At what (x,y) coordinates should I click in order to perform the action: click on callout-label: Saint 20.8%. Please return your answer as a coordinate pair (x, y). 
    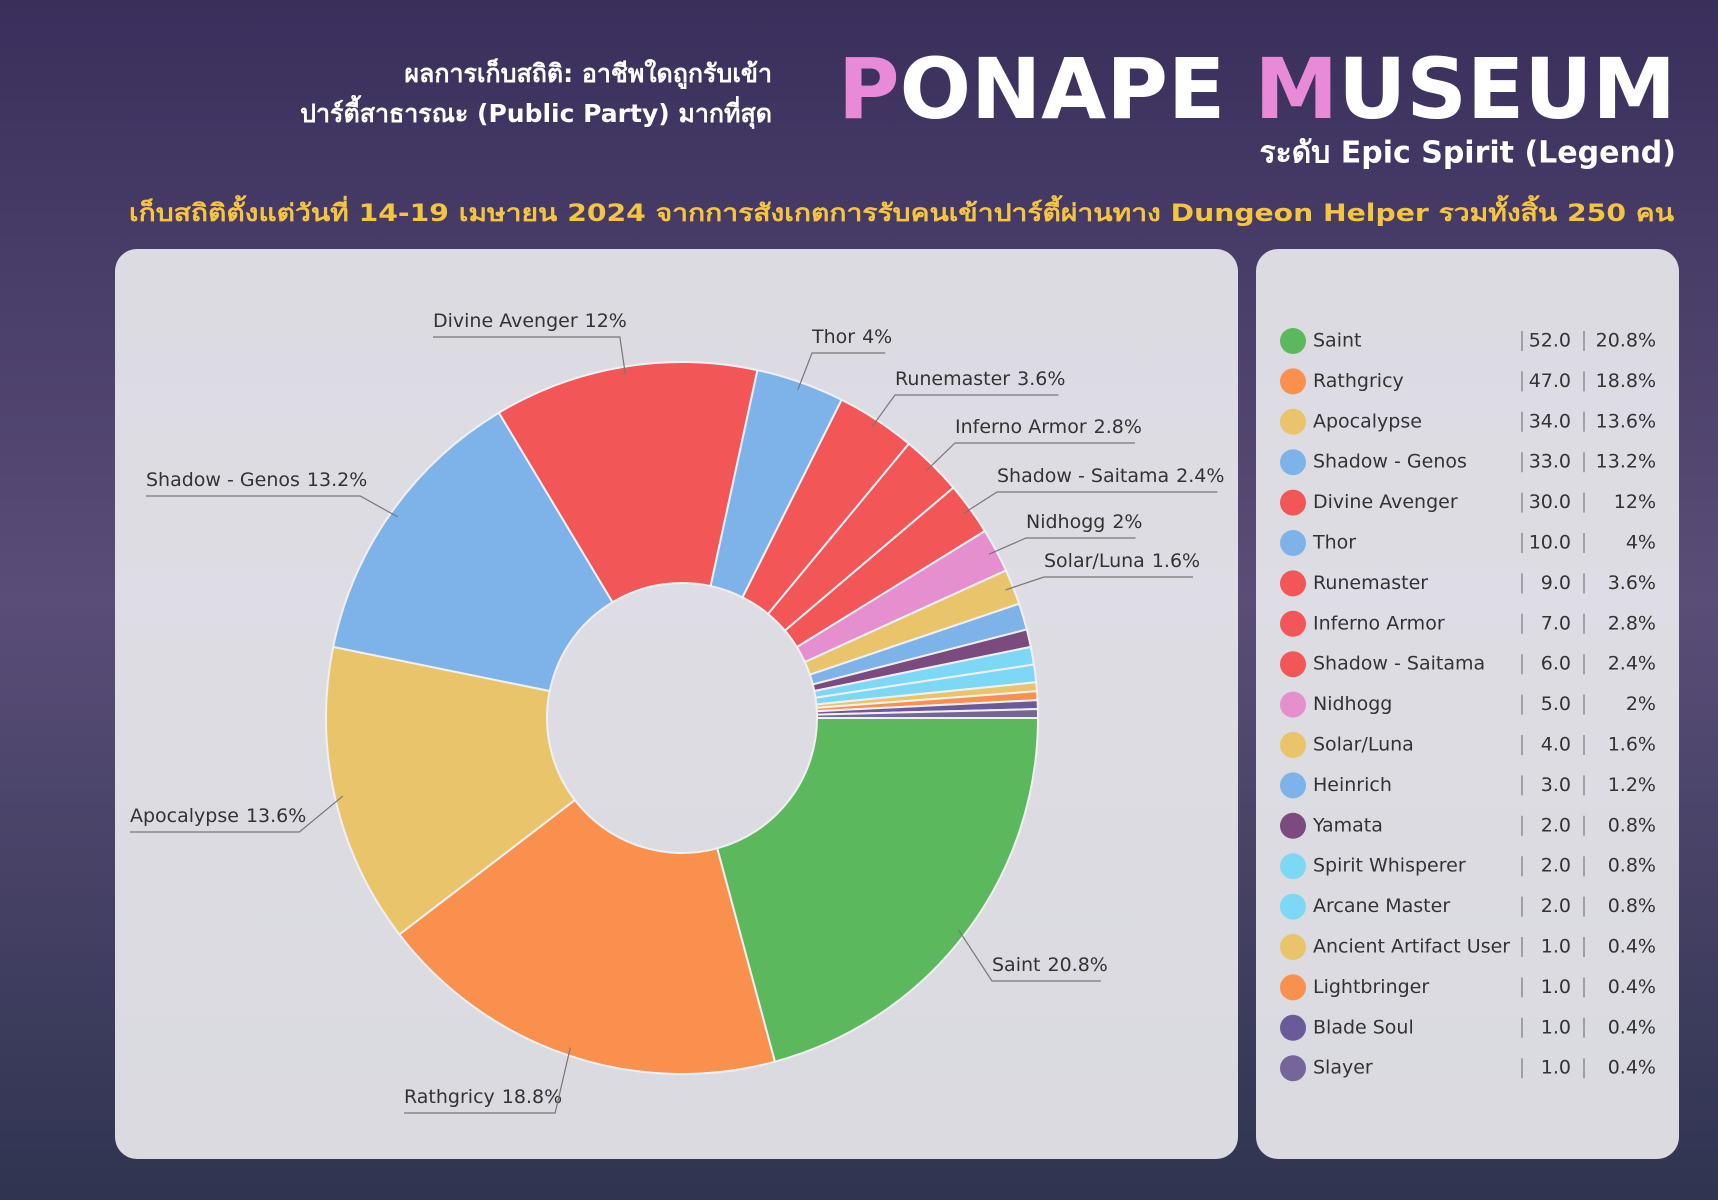
    Looking at the image, I should click on (1050, 965).